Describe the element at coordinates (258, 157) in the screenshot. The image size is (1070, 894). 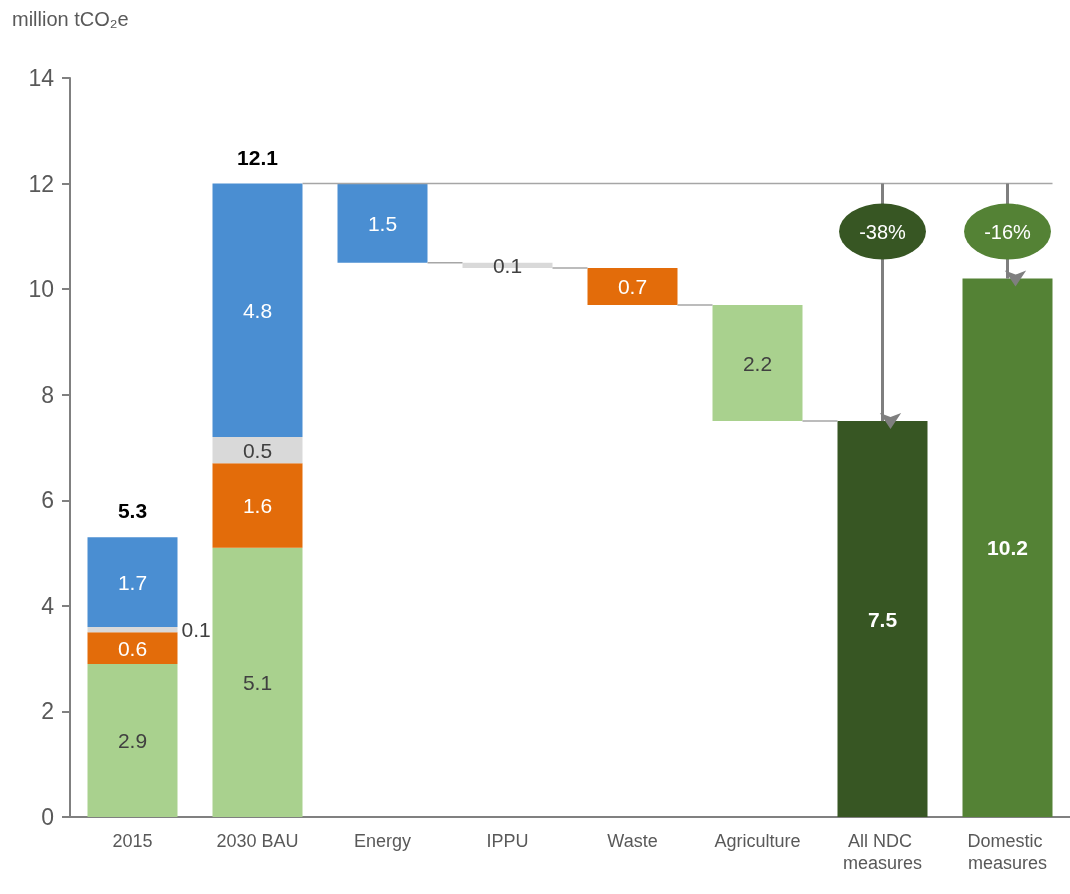
I see `total-label: 12.1` at that location.